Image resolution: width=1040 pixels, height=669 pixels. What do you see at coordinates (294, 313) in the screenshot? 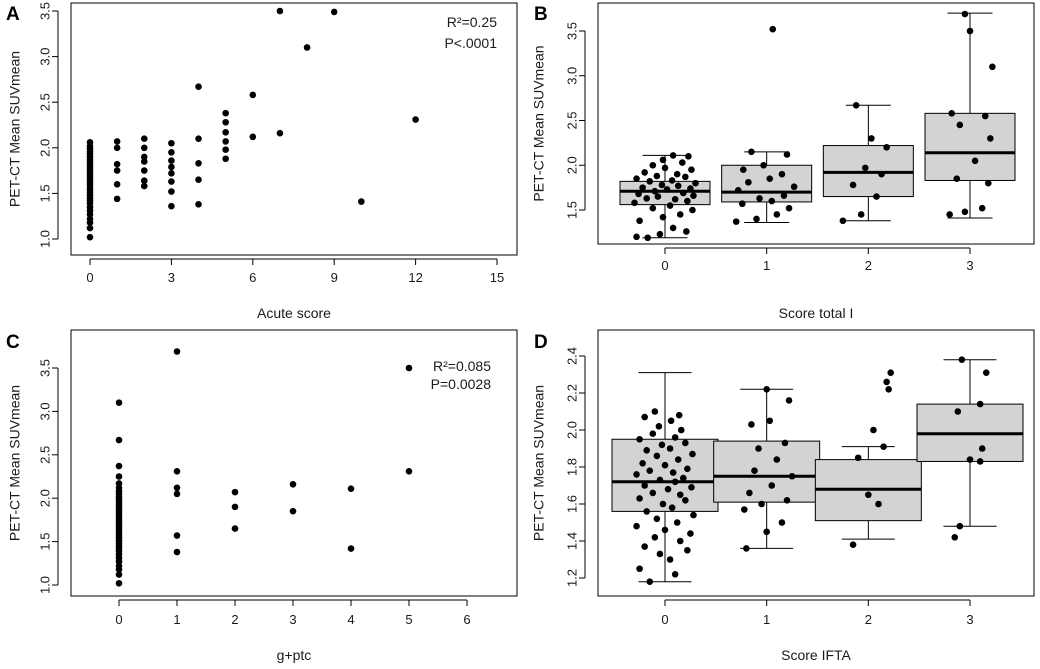
I see `x-axis-title: Acute score` at bounding box center [294, 313].